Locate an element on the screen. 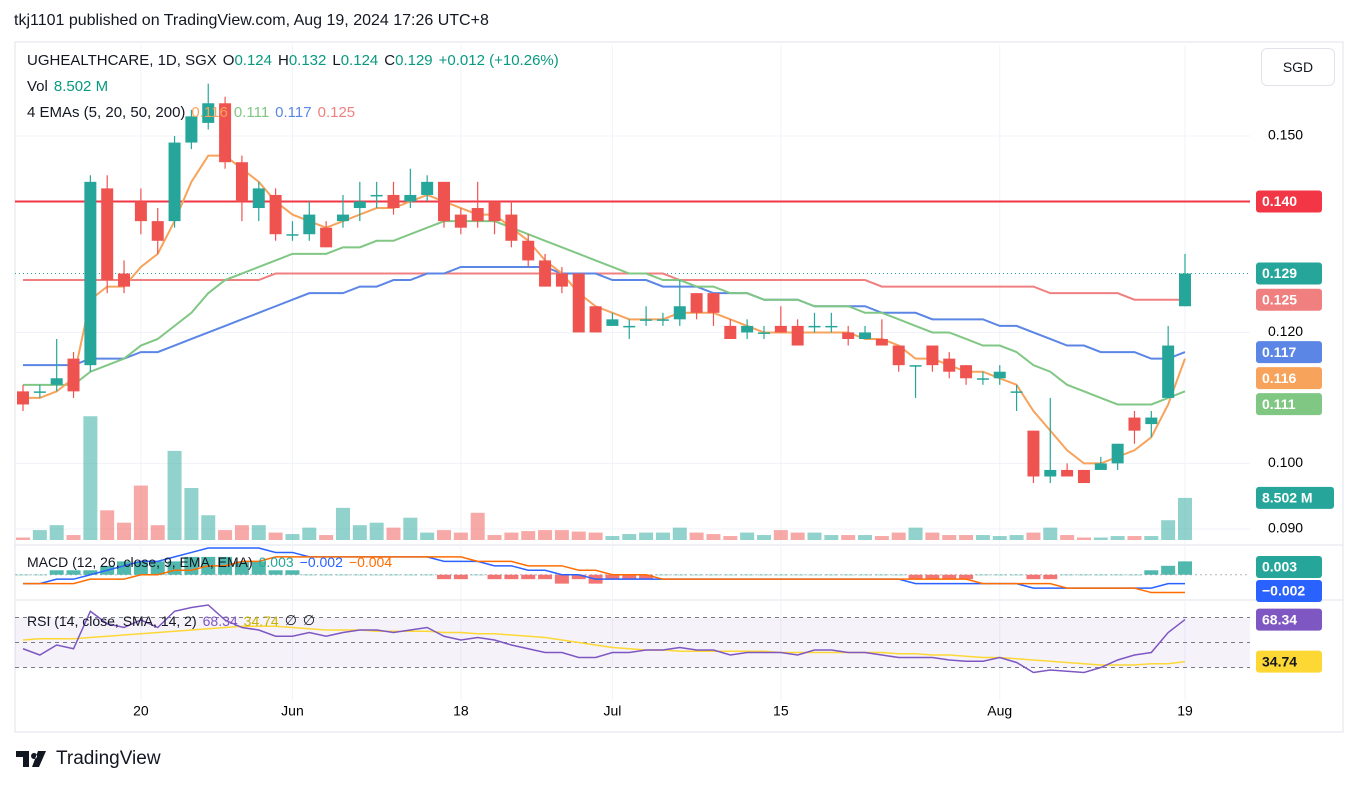  macd-value: −0.002 is located at coordinates (321, 562).